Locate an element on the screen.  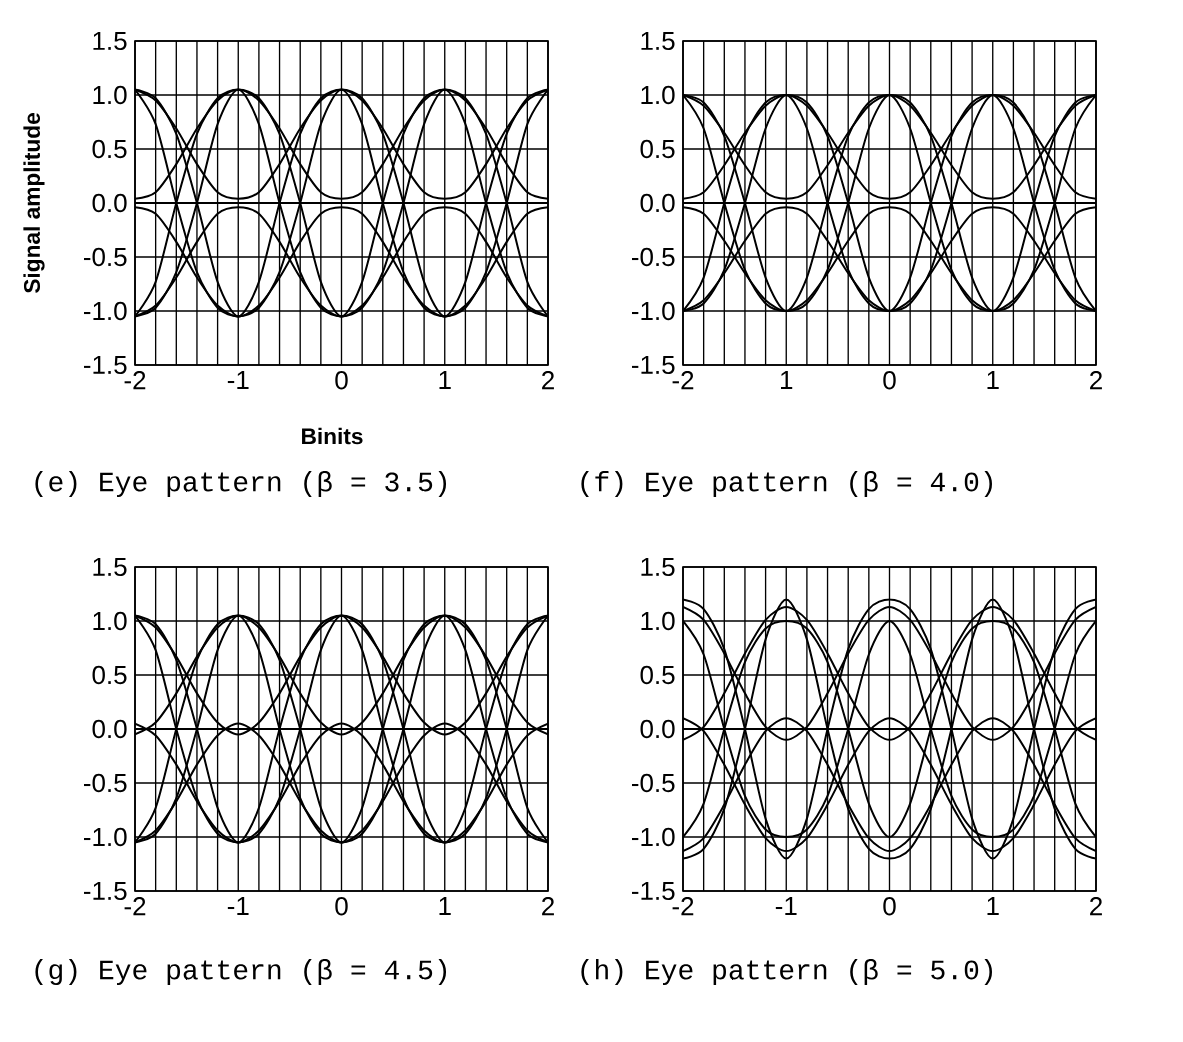
text: (e) Eye pattern (β = 3.5) is located at coordinates (241, 484).